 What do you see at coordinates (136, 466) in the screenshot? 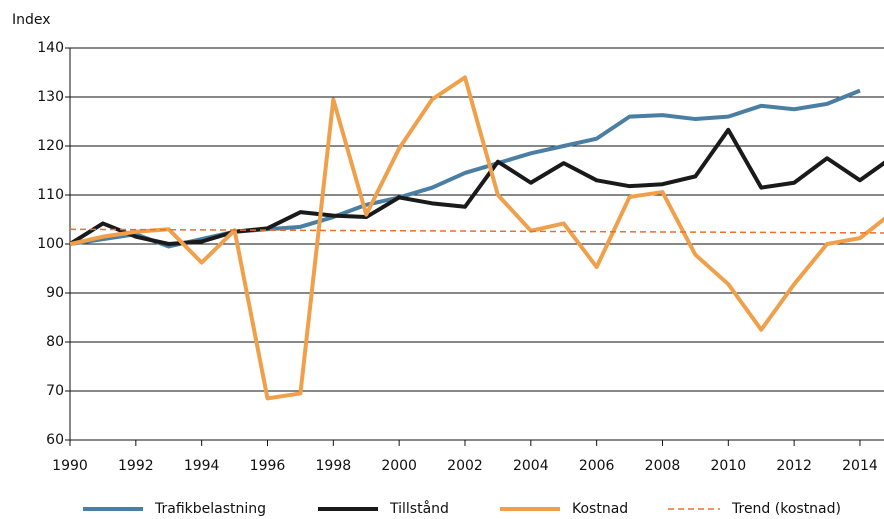
I see `x-tick-label: 1992` at bounding box center [136, 466].